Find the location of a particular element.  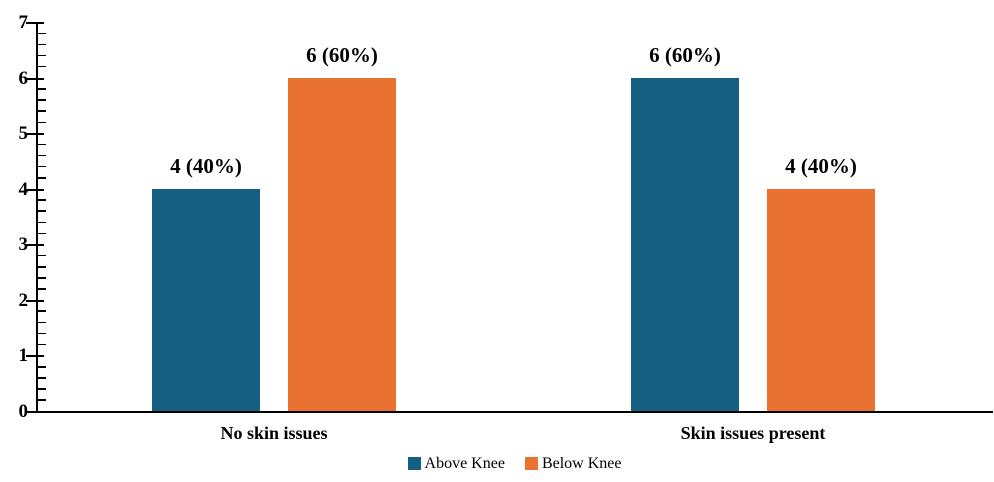

legend-label: Above Knee is located at coordinates (464, 463).